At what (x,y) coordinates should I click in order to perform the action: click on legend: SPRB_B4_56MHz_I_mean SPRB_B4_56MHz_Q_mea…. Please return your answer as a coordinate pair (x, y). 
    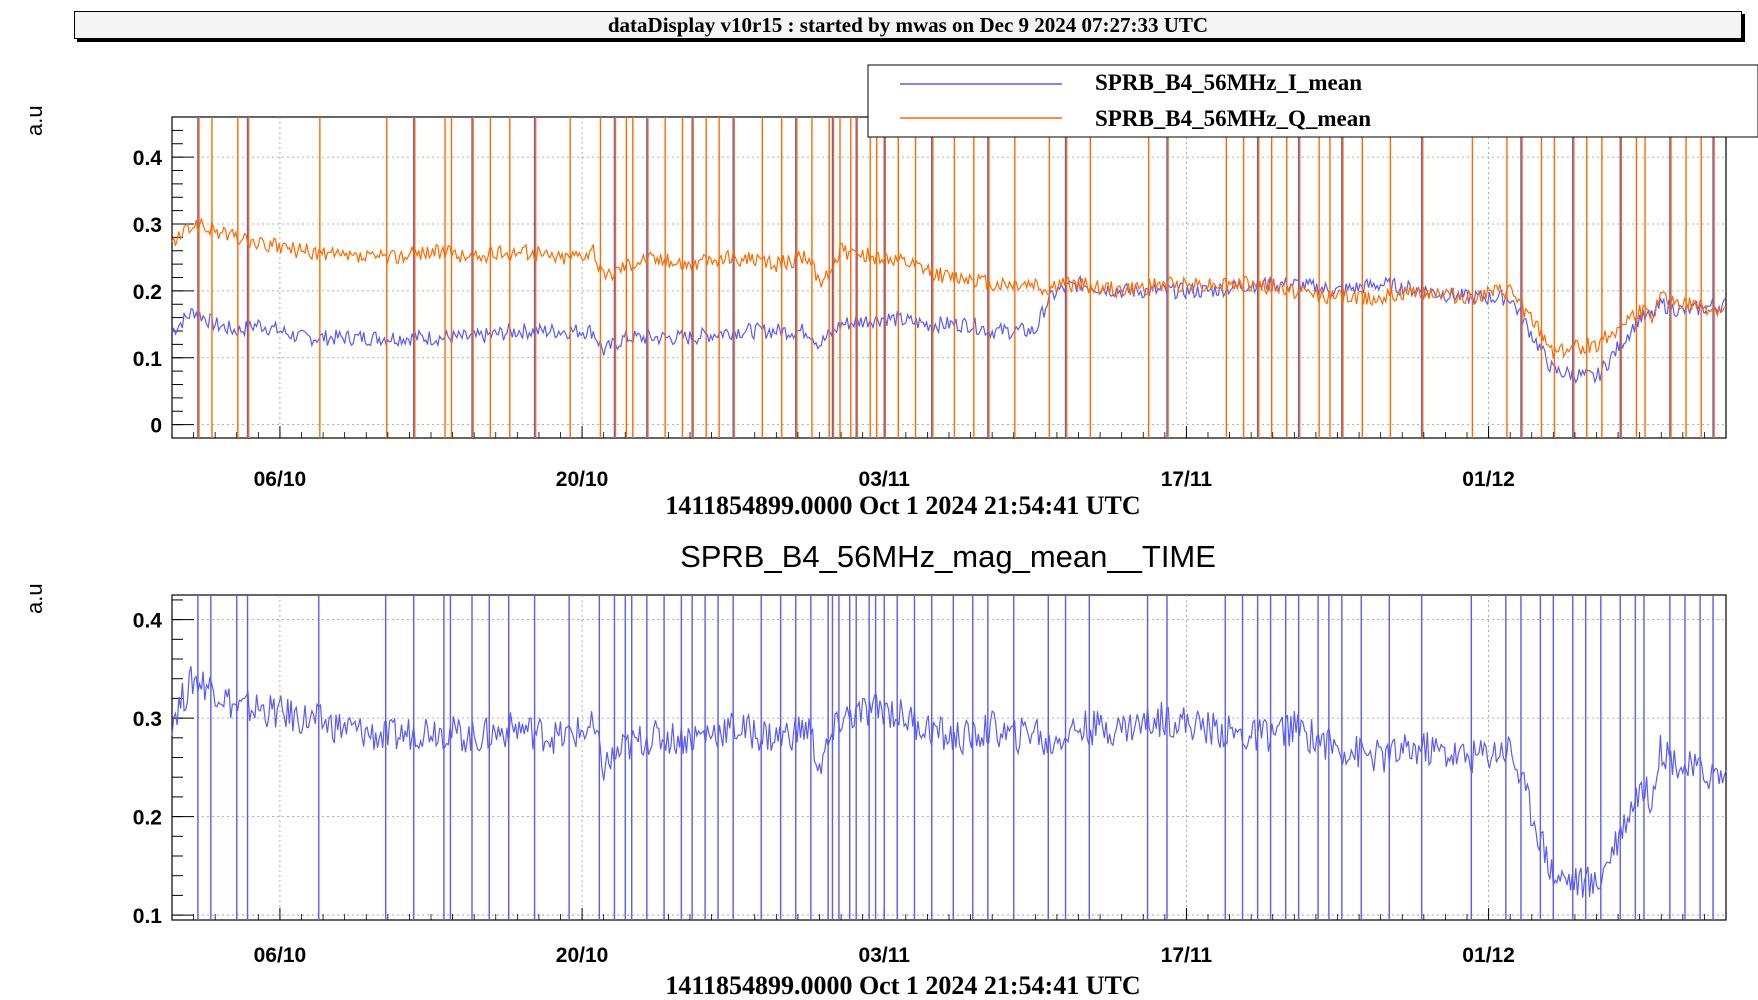
    Looking at the image, I should click on (1312, 101).